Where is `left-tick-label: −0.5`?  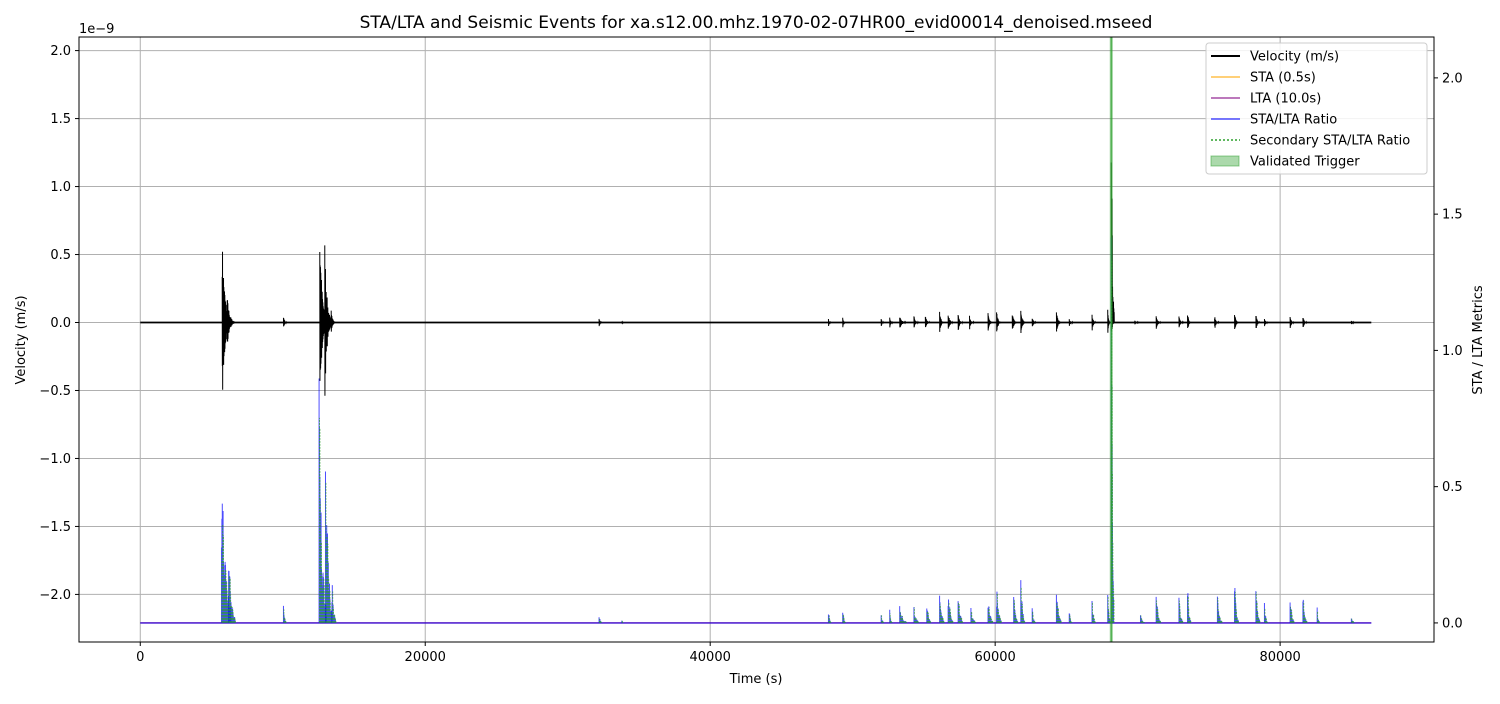 left-tick-label: −0.5 is located at coordinates (55, 391).